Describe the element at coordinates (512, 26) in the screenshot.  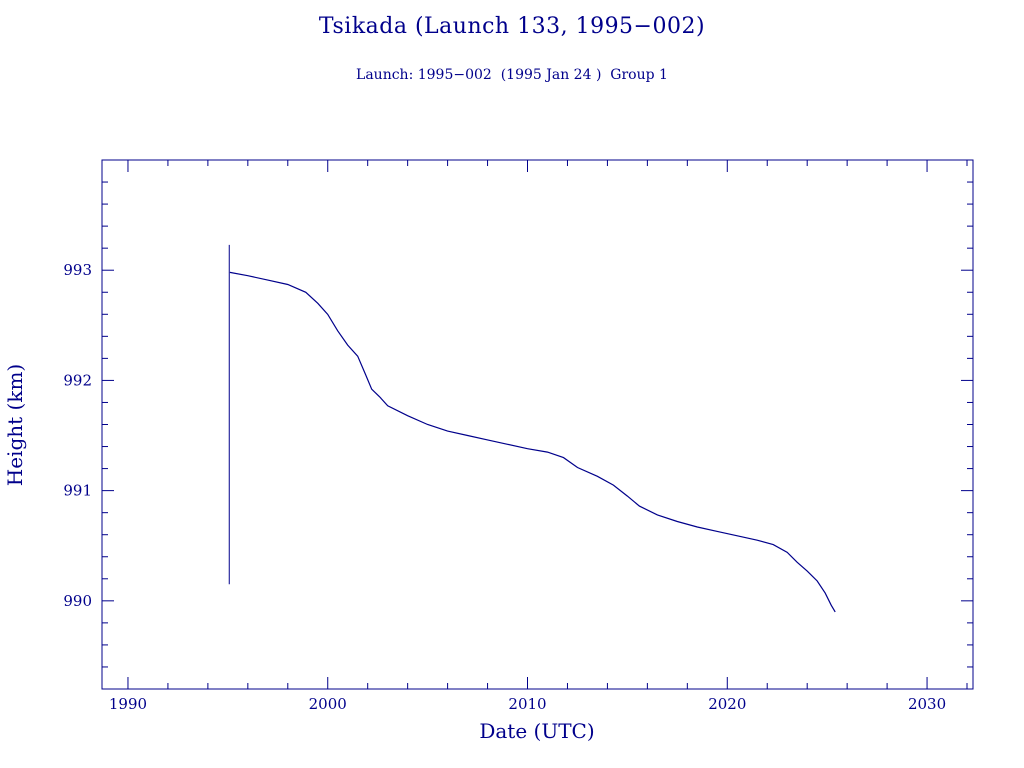
I see `chart-title: Tsikada (Launch 133, 1995−002)` at that location.